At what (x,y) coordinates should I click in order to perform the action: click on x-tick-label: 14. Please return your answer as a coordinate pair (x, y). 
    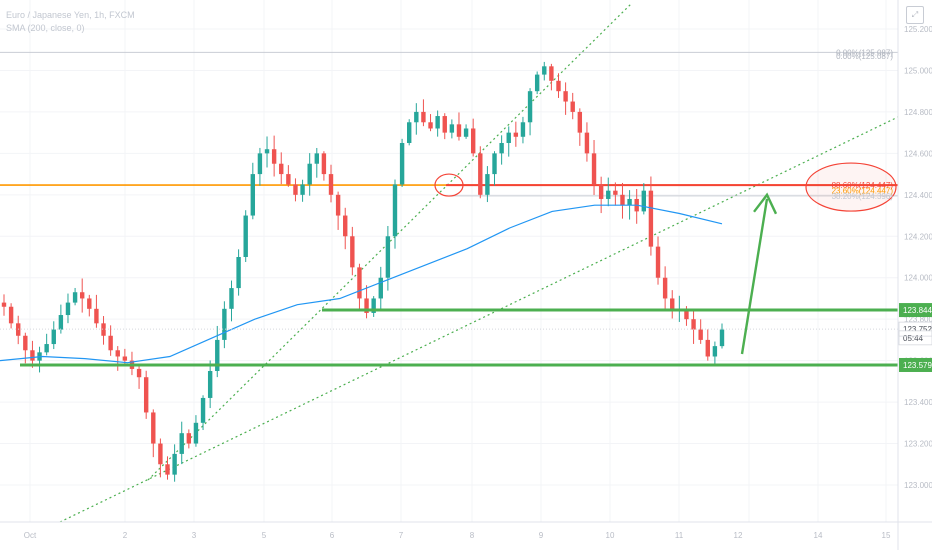
    Looking at the image, I should click on (818, 535).